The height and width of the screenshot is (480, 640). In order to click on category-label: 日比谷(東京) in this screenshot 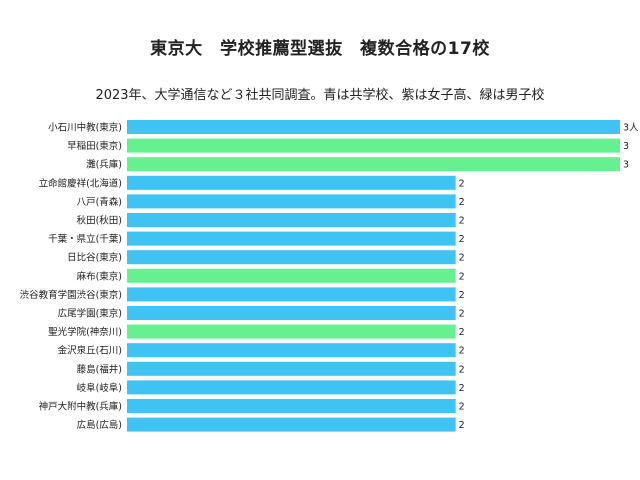, I will do `click(94, 258)`.